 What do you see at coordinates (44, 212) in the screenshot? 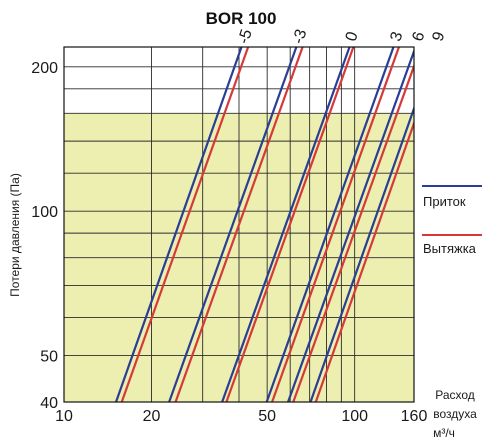
I see `y-tick-label: 100` at bounding box center [44, 212].